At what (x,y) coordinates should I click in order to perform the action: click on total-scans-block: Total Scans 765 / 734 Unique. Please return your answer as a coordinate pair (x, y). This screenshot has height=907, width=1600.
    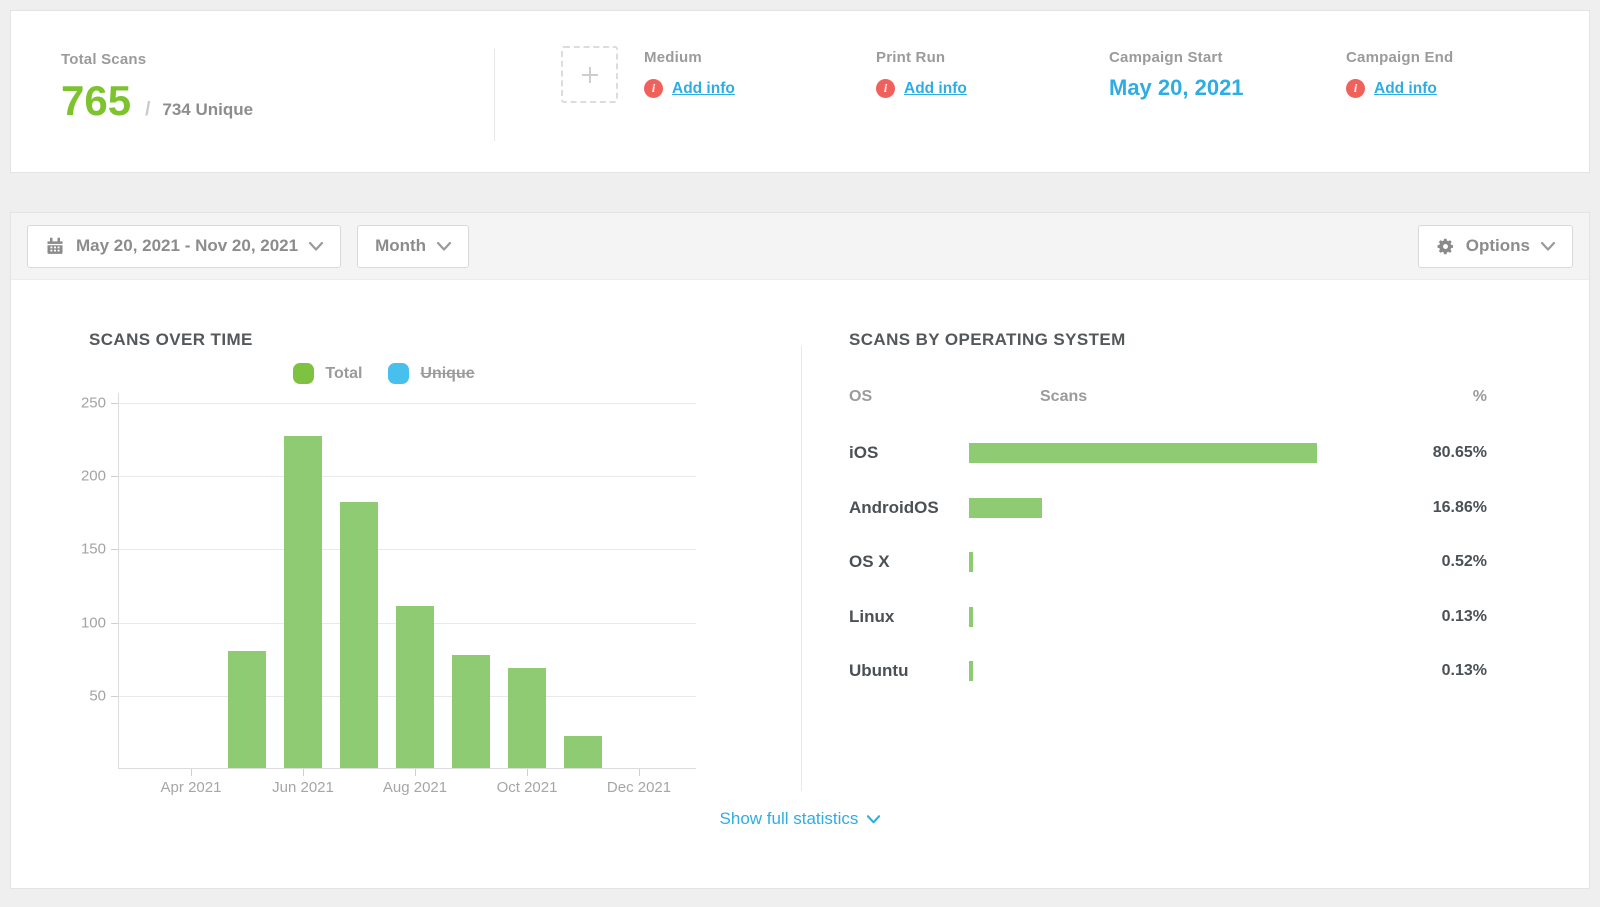
    Looking at the image, I should click on (252, 91).